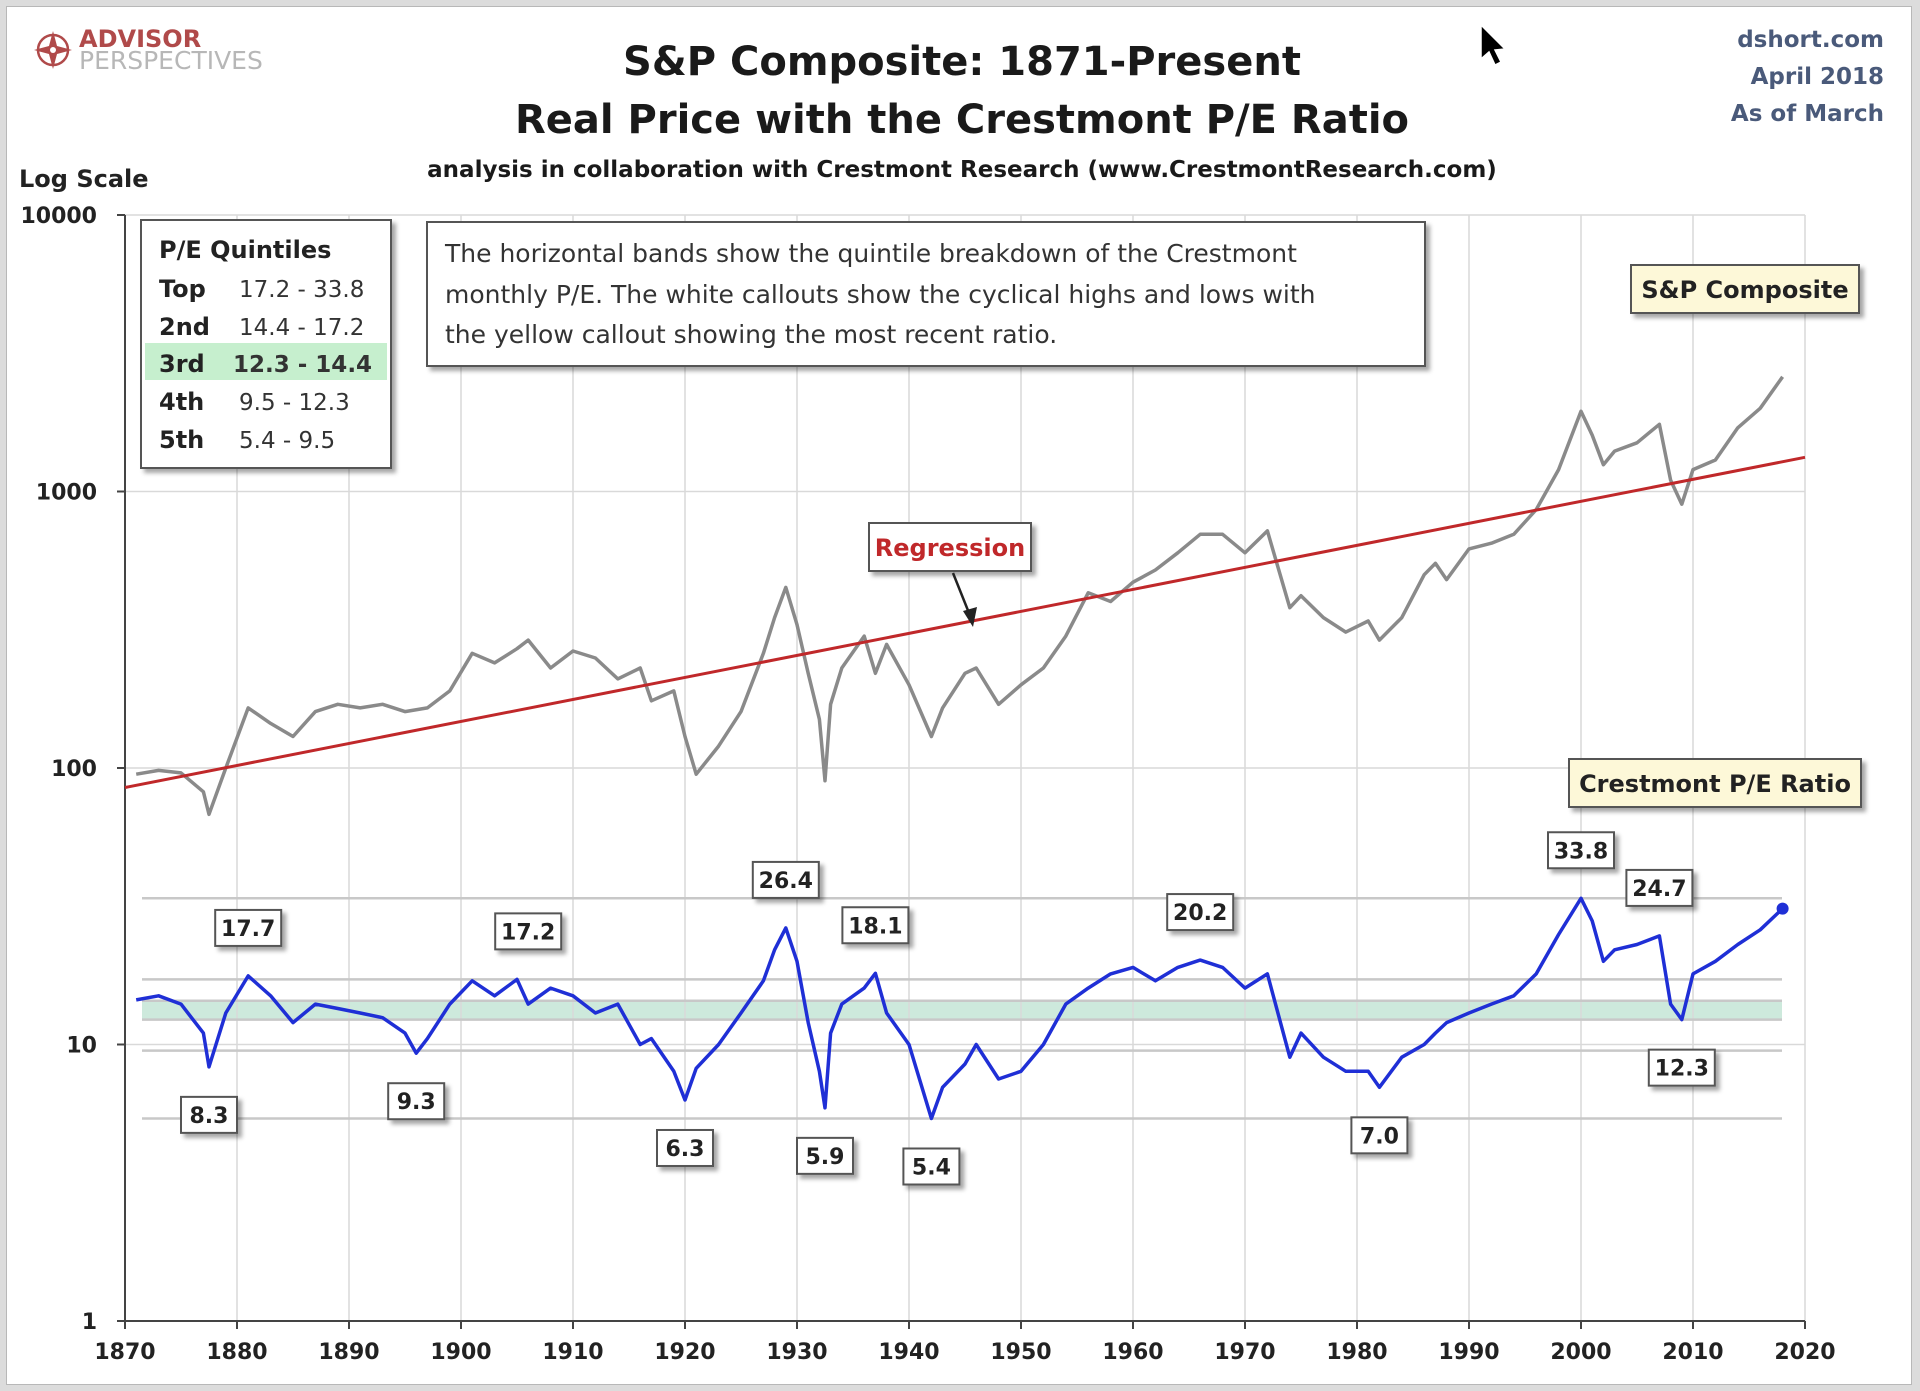 Image resolution: width=1920 pixels, height=1391 pixels. Describe the element at coordinates (245, 250) in the screenshot. I see `quintile-legend-title: P/E Quintiles` at that location.